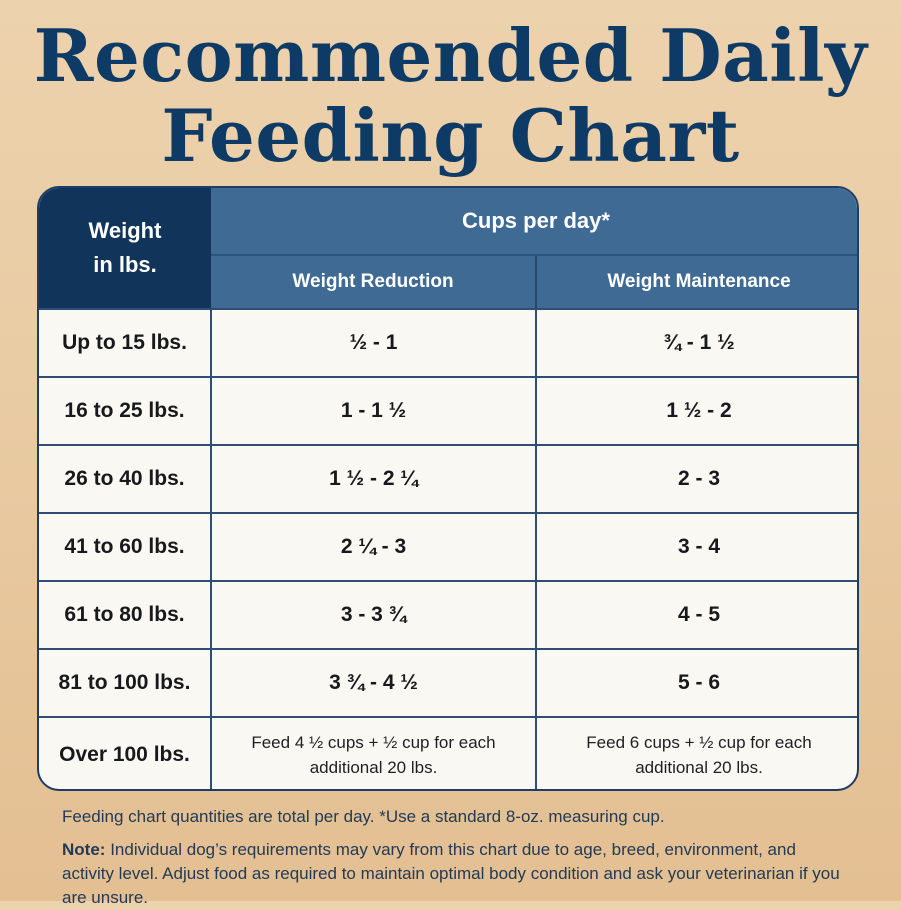  I want to click on page-title-line-1: Recommended Daily, so click(450, 55).